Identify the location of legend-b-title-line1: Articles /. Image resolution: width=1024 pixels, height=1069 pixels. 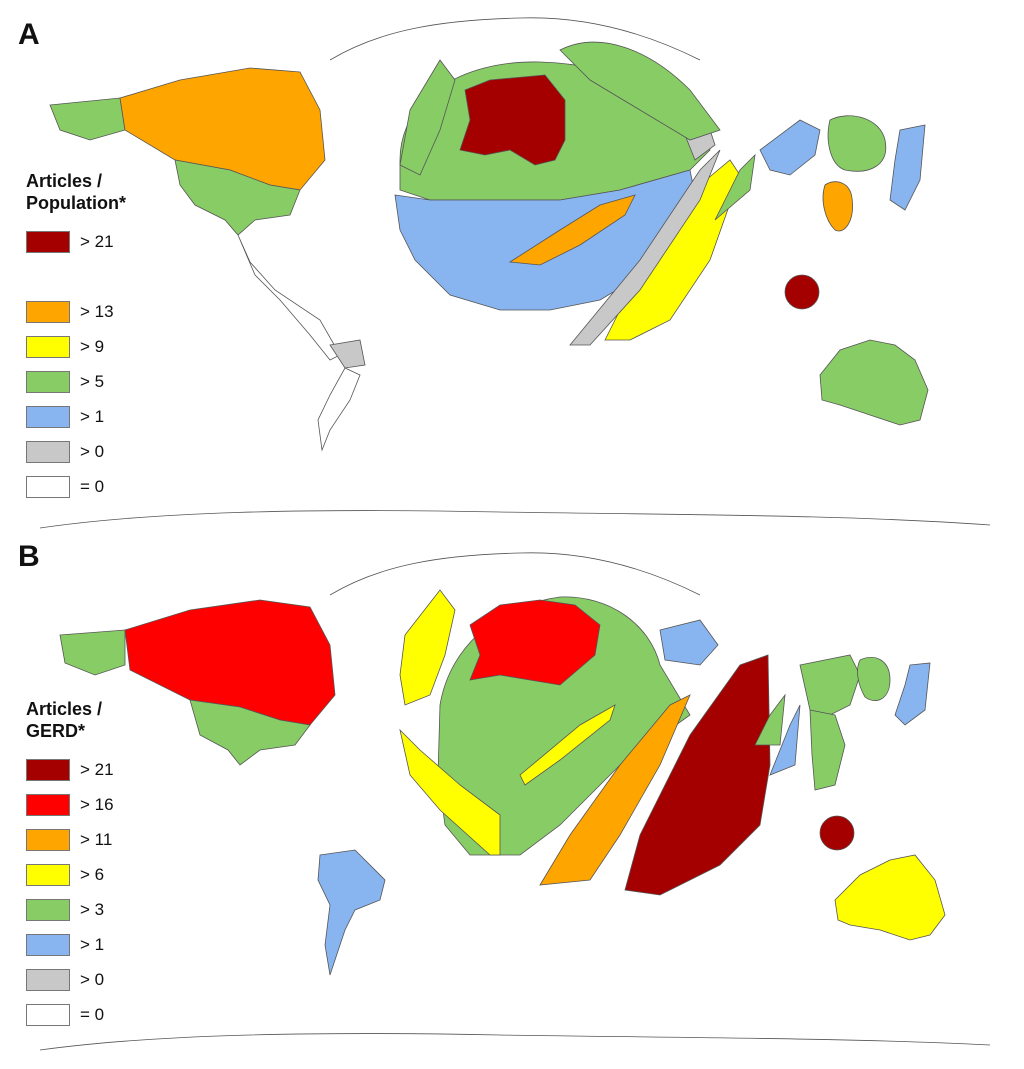
(64, 709).